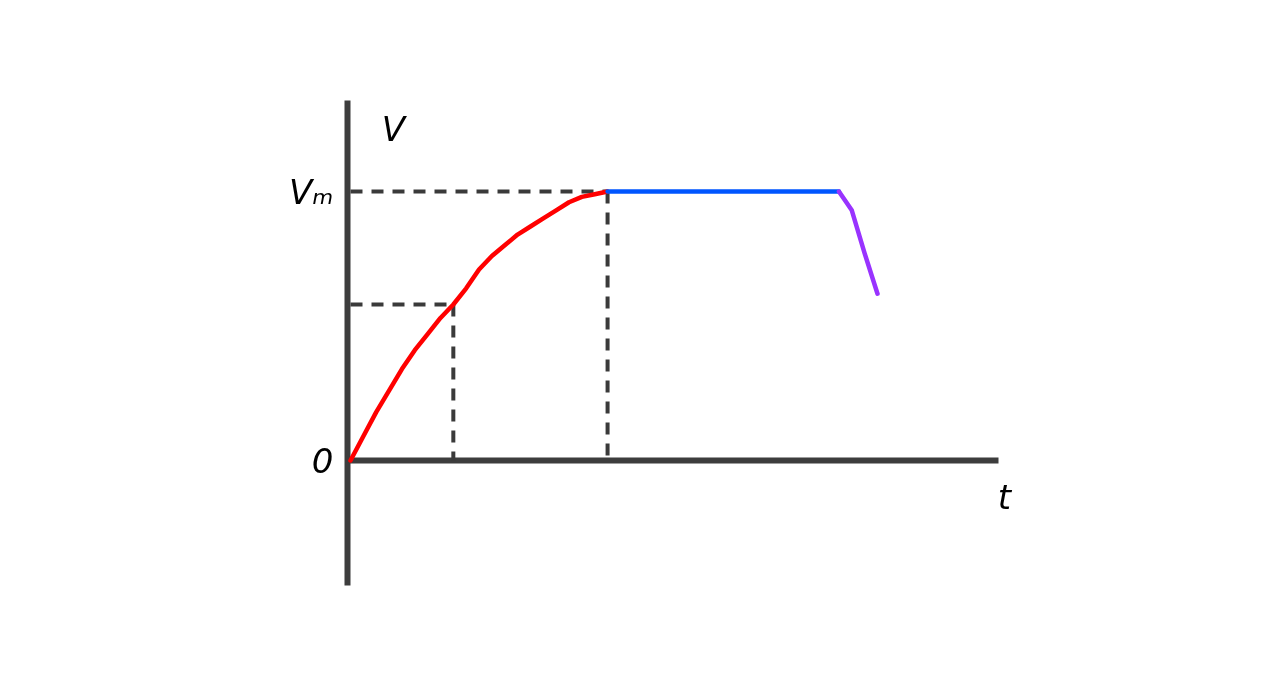 Image resolution: width=1282 pixels, height=682 pixels. I want to click on ref-line-label: Vₘ, so click(311, 191).